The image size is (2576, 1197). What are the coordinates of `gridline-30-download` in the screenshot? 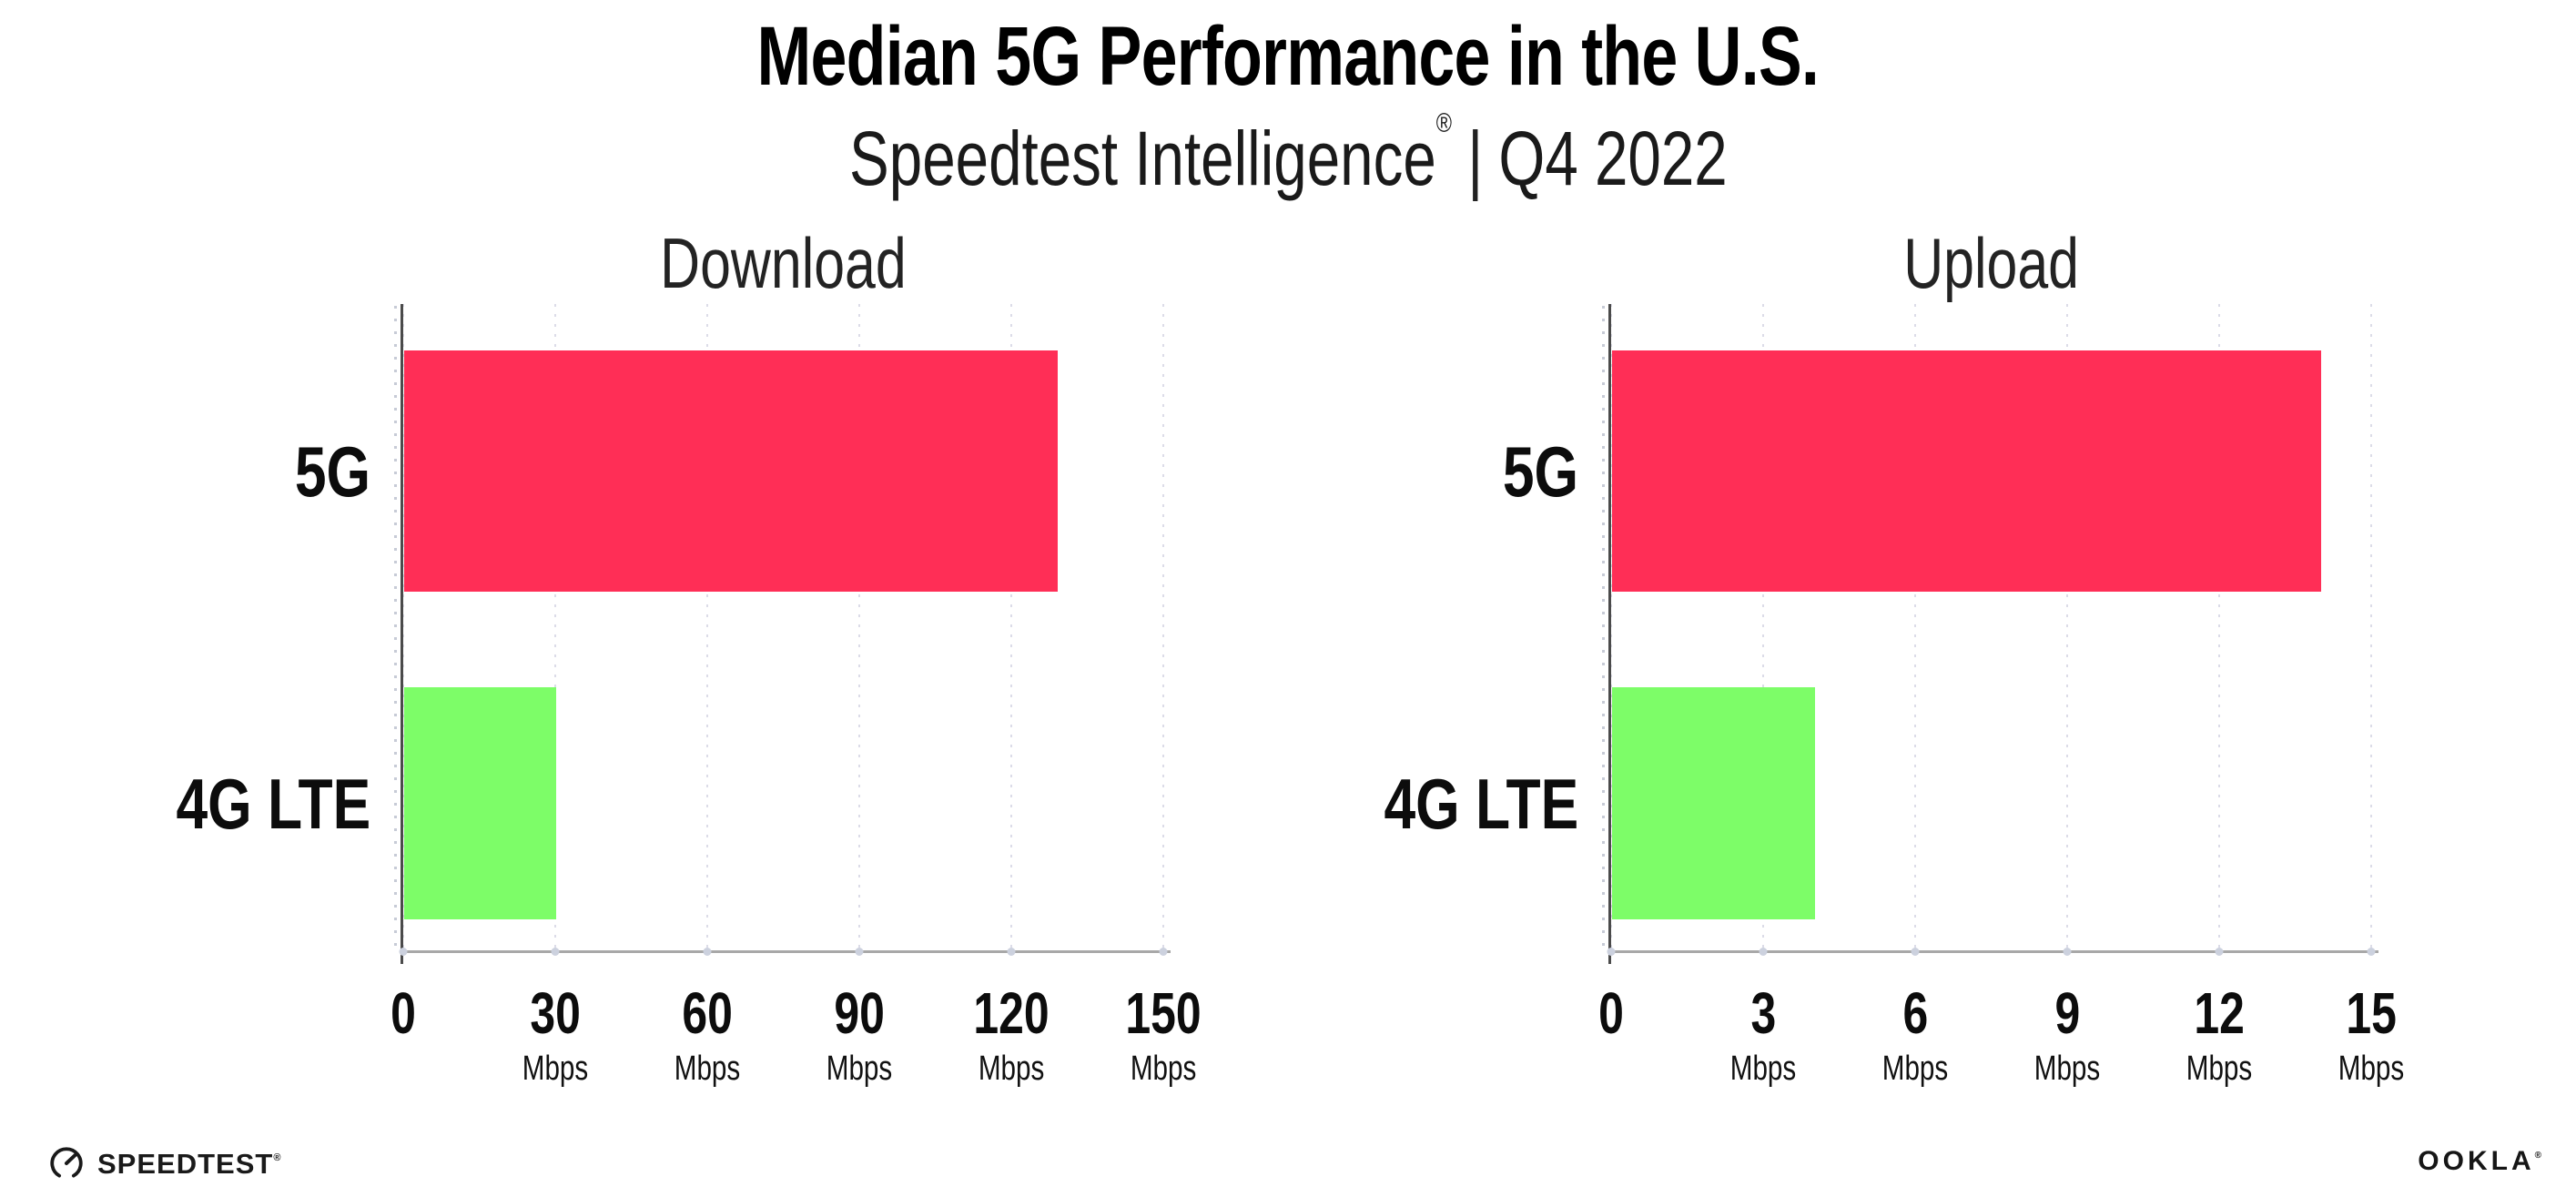 It's located at (555, 628).